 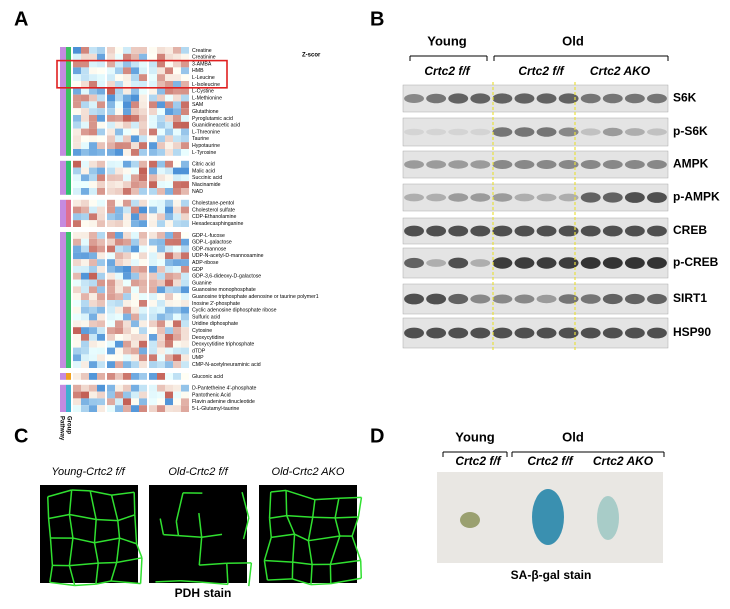 I want to click on metabolite-label: NAD, so click(x=197, y=192).